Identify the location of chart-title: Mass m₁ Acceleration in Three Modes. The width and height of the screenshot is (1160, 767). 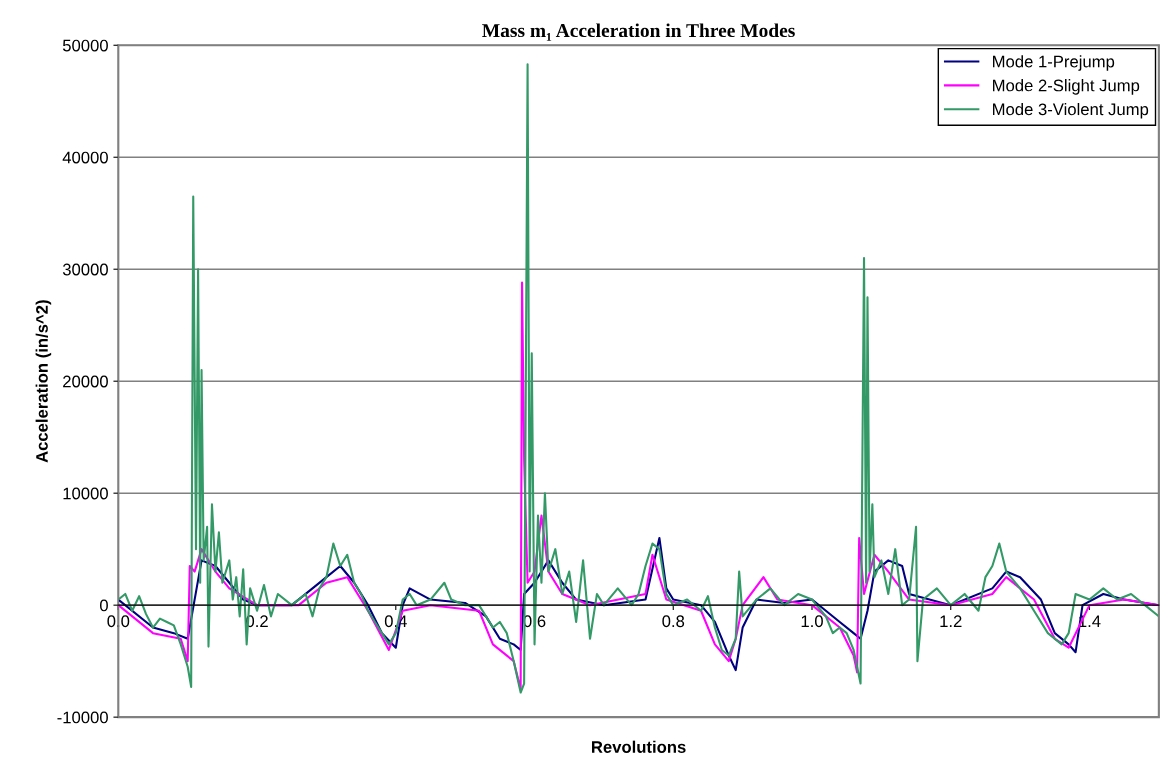
(638, 32).